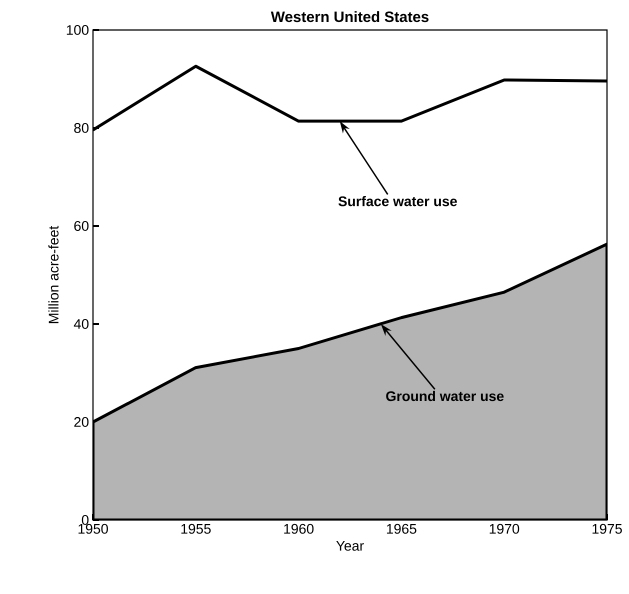  I want to click on y-tick-label: 40, so click(81, 324).